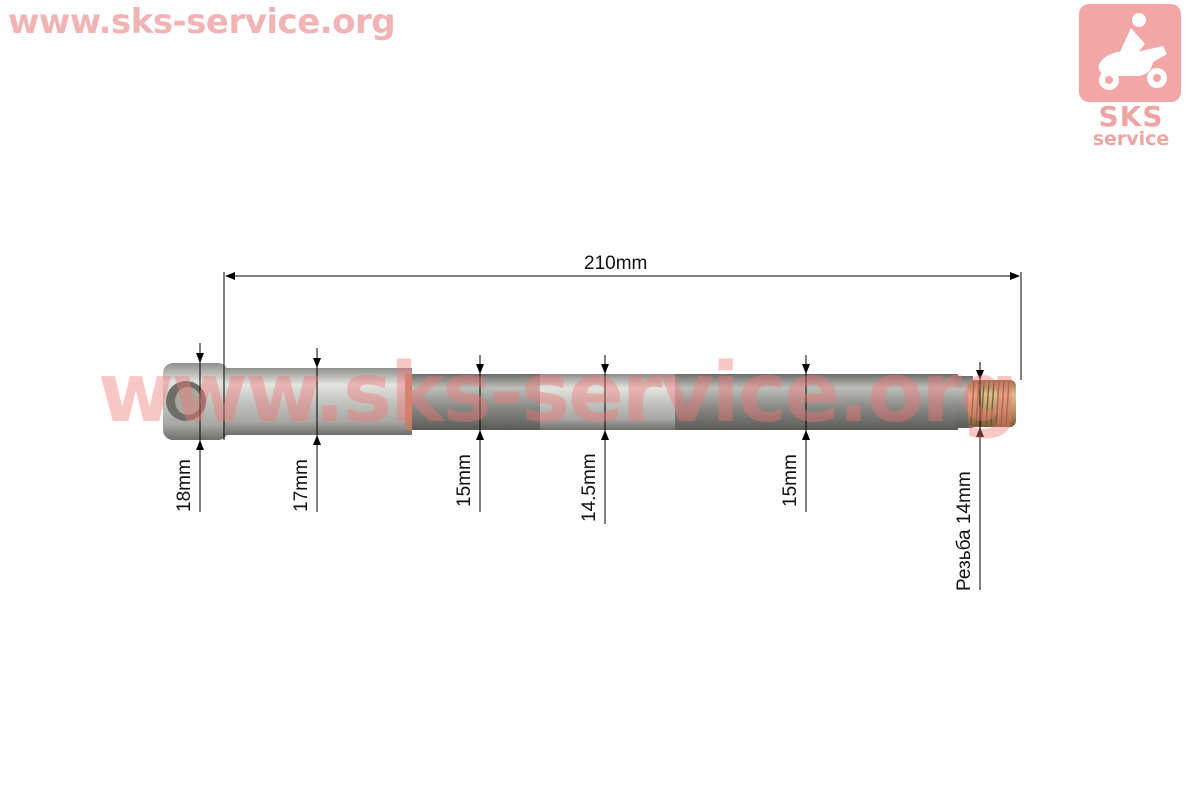 The width and height of the screenshot is (1193, 800). I want to click on shaft-section-17mm, so click(318, 401).